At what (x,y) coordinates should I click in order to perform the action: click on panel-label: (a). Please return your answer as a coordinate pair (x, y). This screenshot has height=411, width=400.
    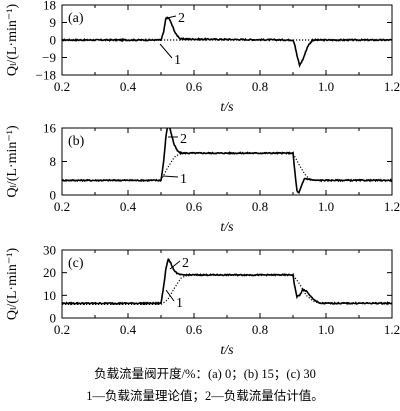
    Looking at the image, I should click on (76, 18).